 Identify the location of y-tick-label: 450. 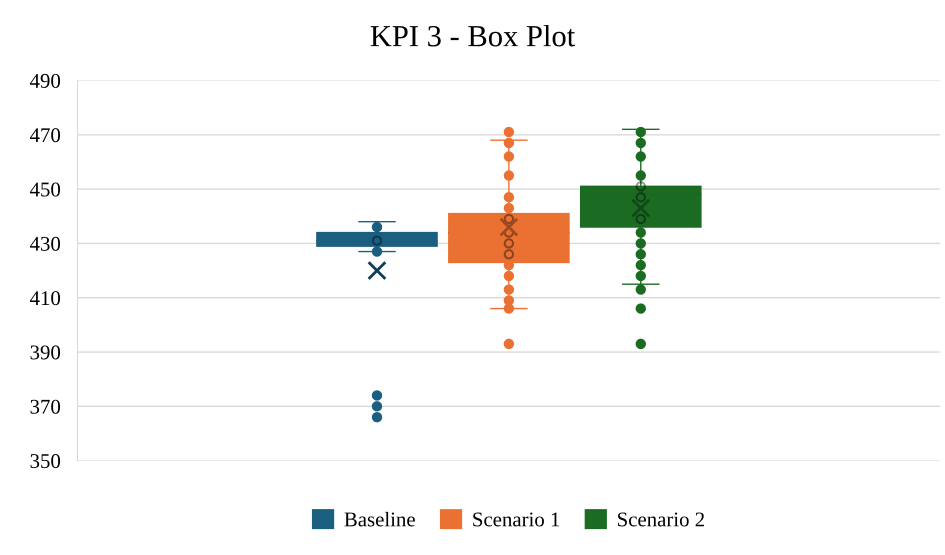
(45, 189).